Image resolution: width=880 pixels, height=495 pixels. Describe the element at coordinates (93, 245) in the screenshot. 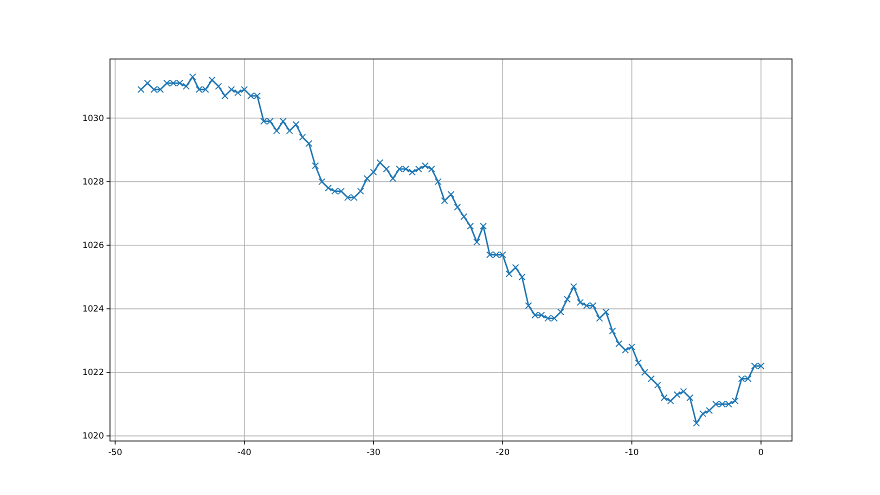

I see `y-tick-label: 1026` at that location.